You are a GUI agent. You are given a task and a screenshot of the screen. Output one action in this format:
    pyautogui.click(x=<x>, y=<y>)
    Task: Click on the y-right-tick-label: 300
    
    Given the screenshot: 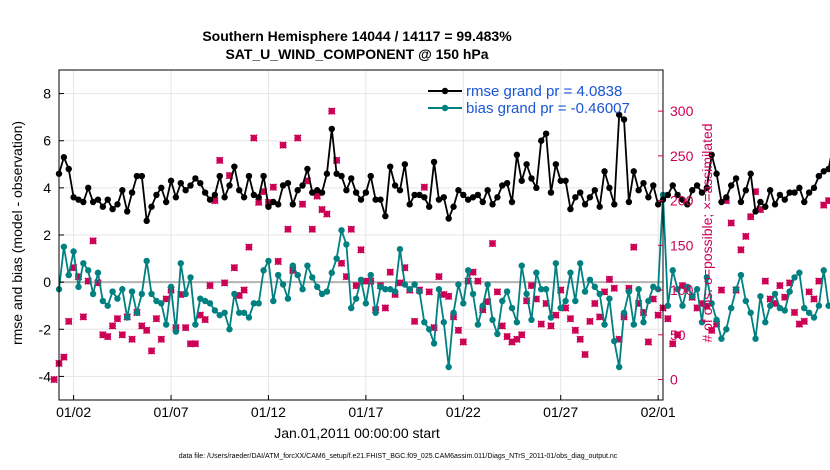 What is the action you would take?
    pyautogui.click(x=682, y=111)
    